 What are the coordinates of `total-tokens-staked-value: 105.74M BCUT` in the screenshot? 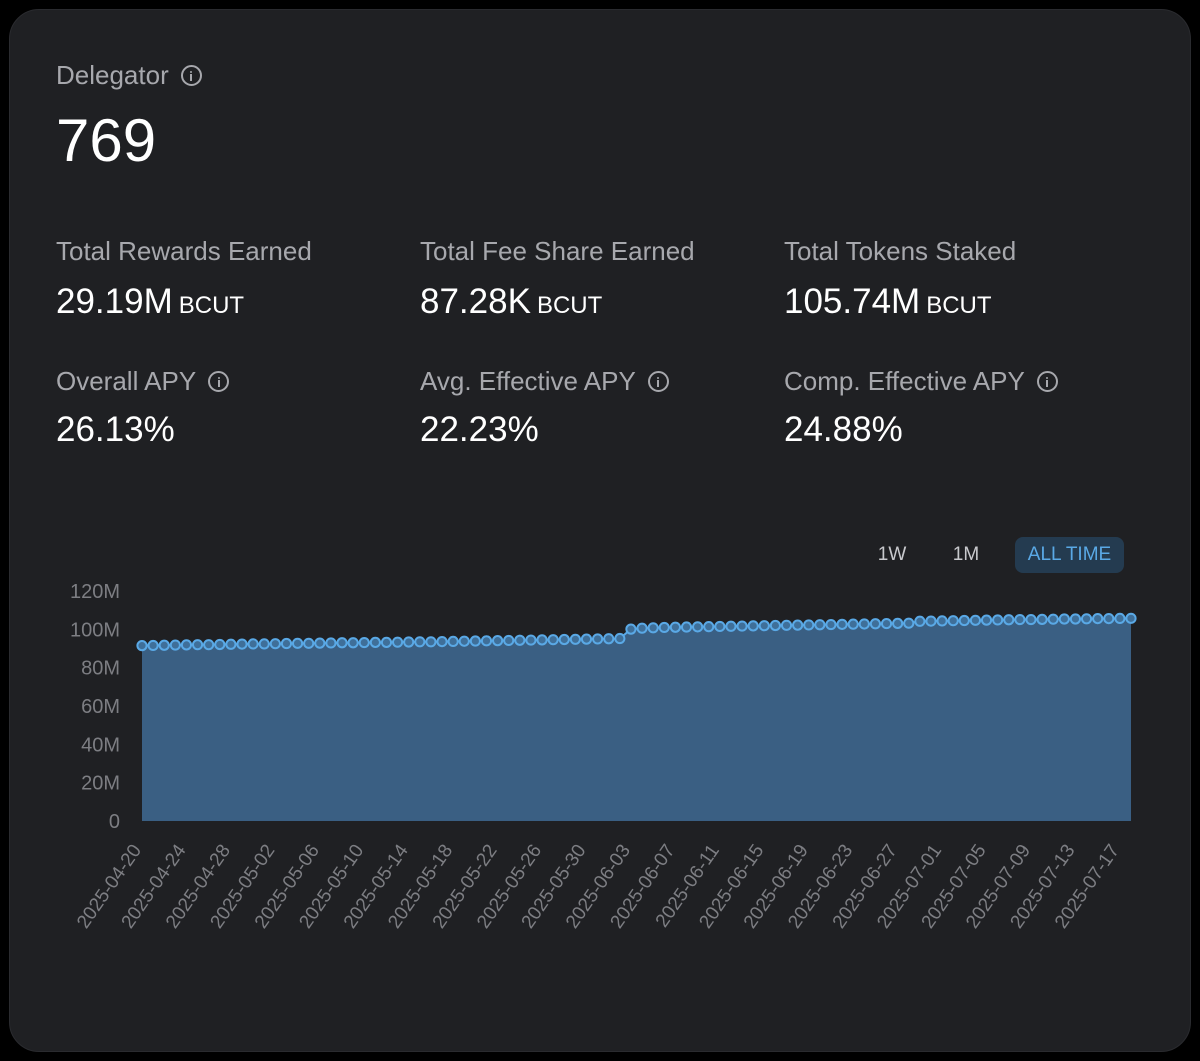 It's located at (888, 304).